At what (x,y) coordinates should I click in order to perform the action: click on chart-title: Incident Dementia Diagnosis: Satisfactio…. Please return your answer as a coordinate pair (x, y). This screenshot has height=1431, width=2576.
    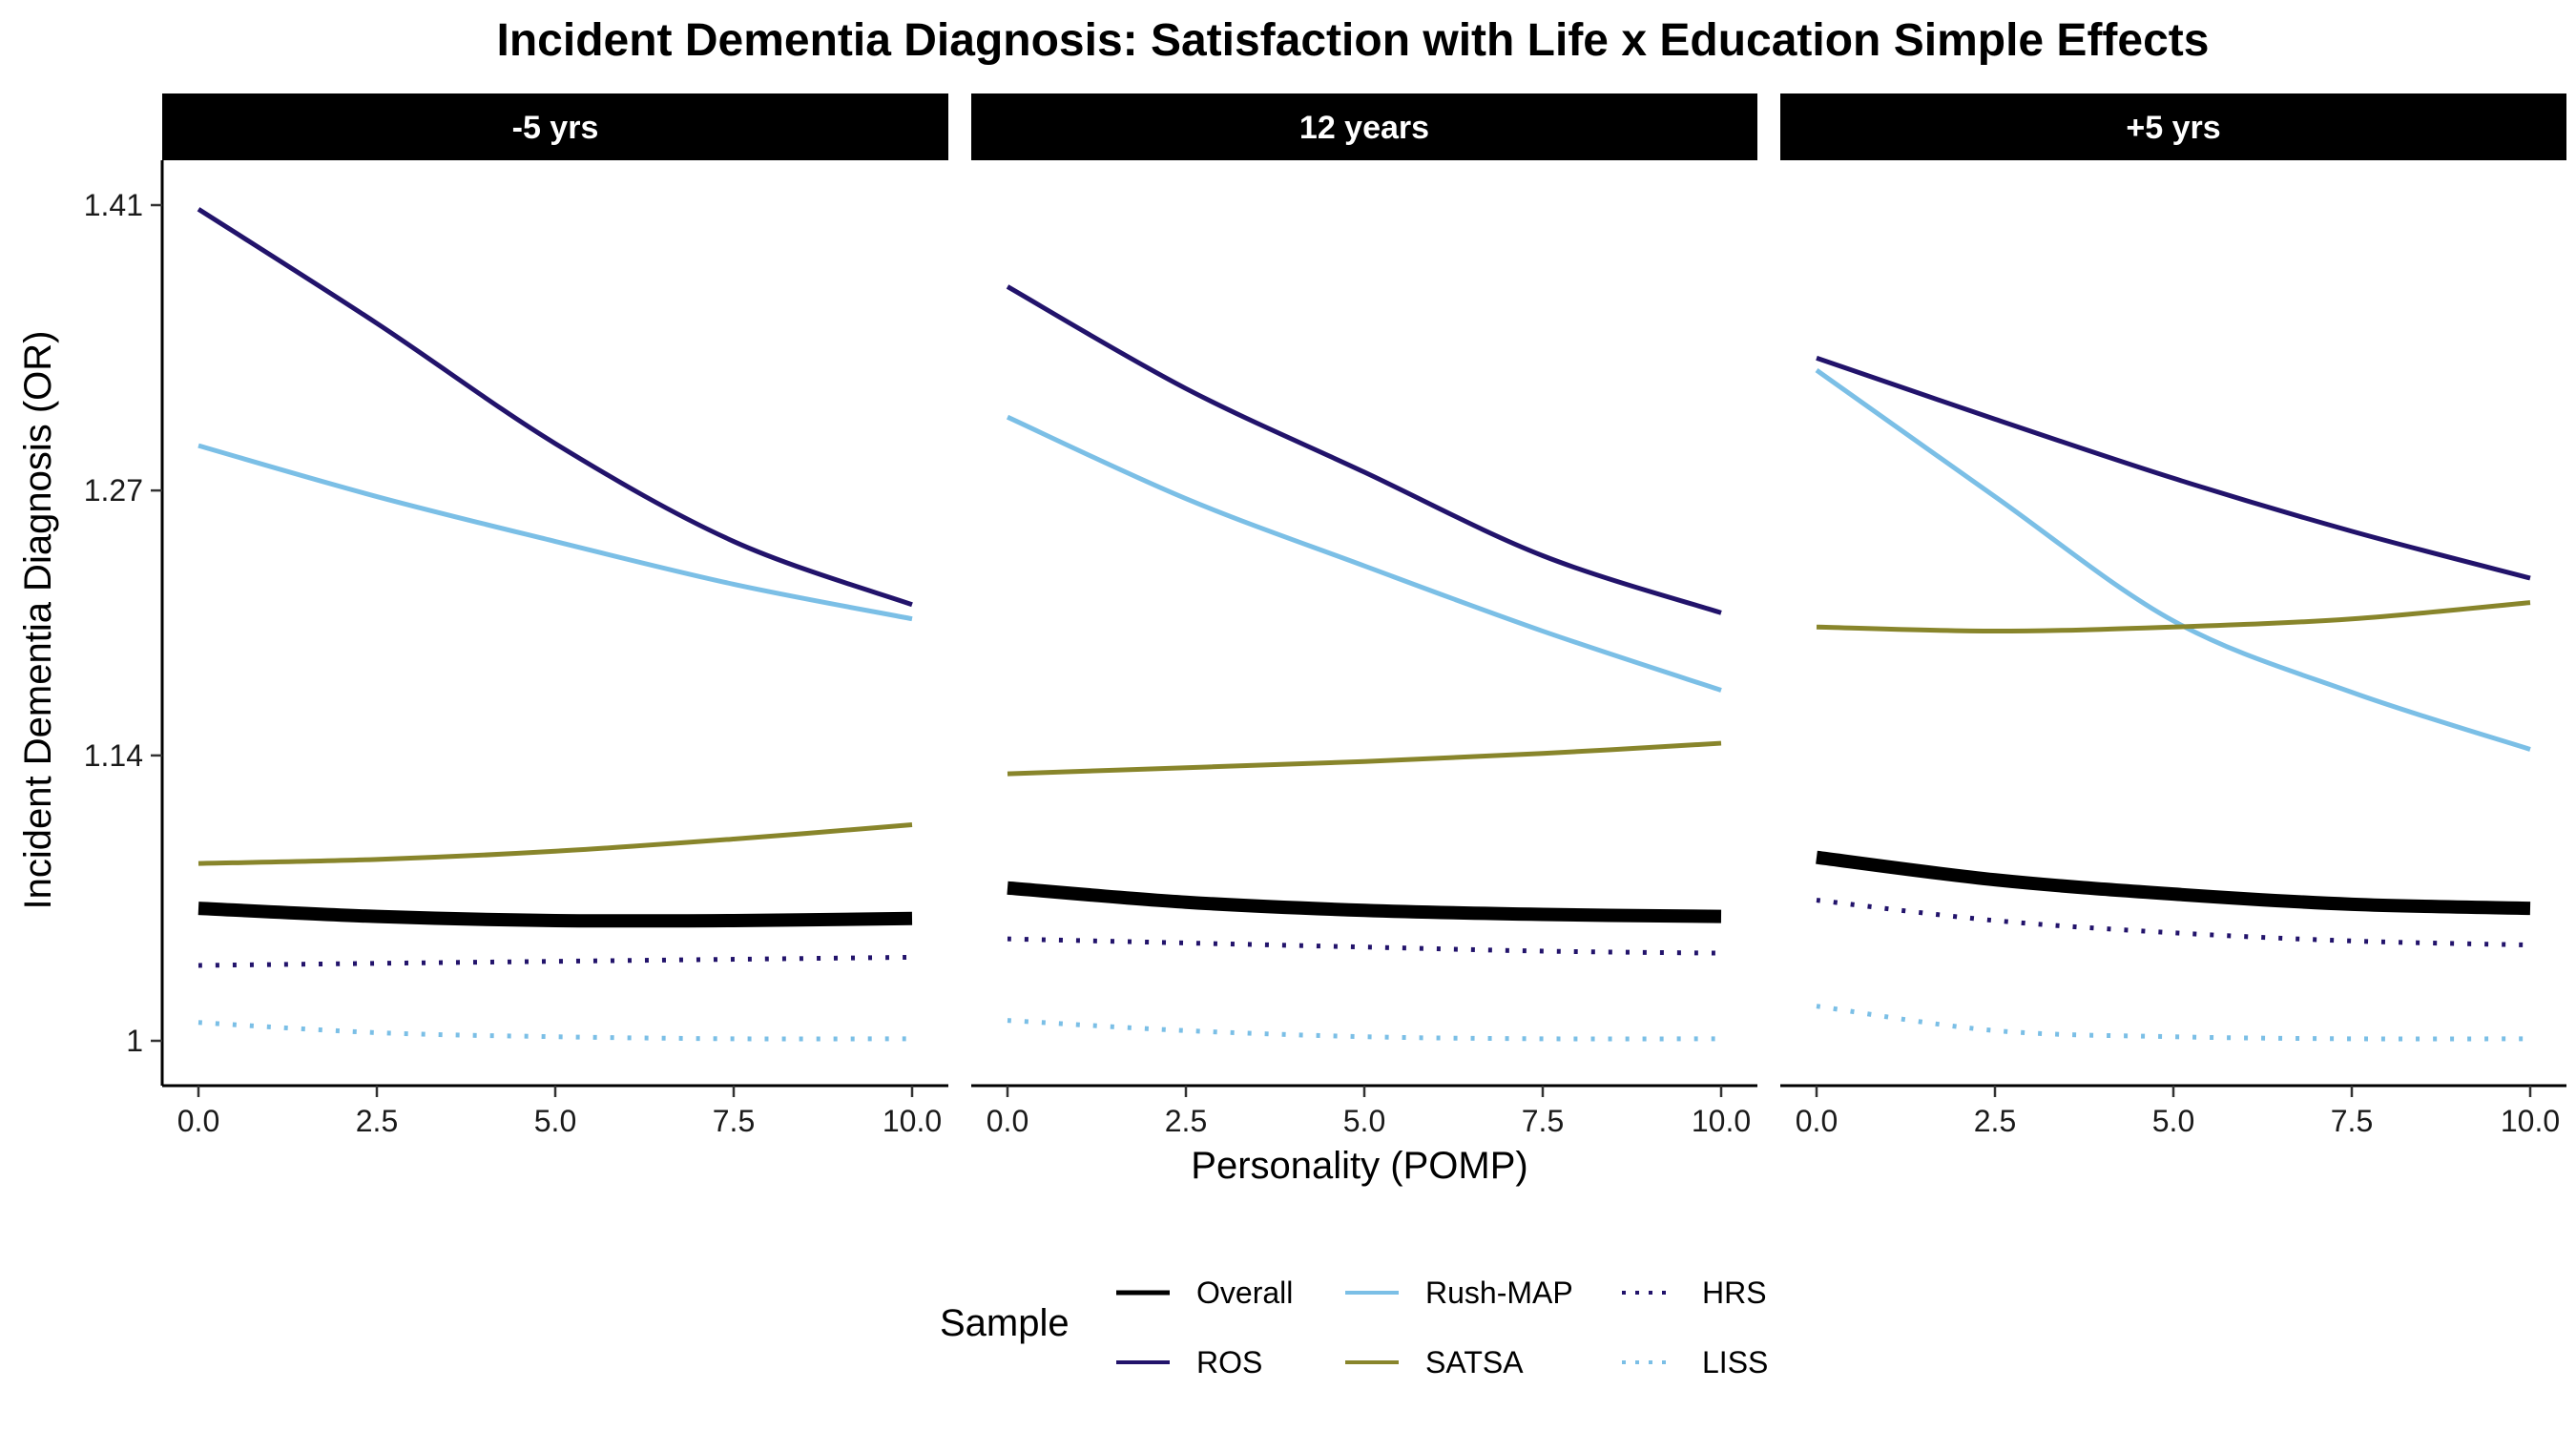
    Looking at the image, I should click on (1353, 40).